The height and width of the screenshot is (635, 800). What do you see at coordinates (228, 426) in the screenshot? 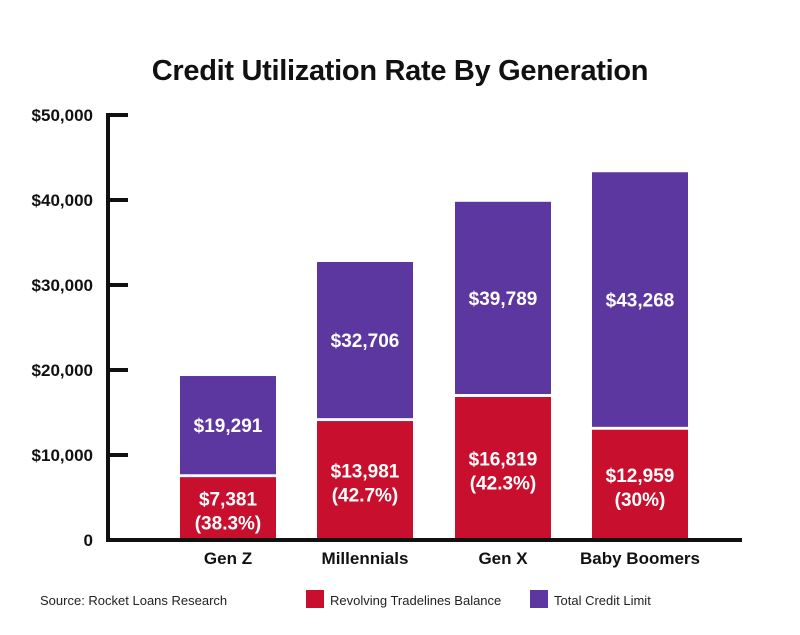
I see `data-label-total-credit-limit: $19,291` at bounding box center [228, 426].